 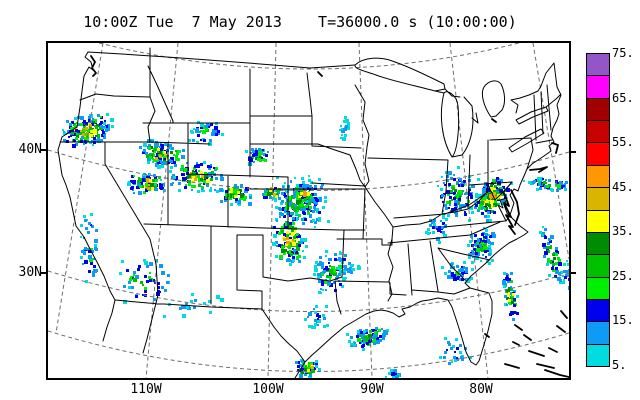 I want to click on colorbar-label: 25., so click(x=623, y=276).